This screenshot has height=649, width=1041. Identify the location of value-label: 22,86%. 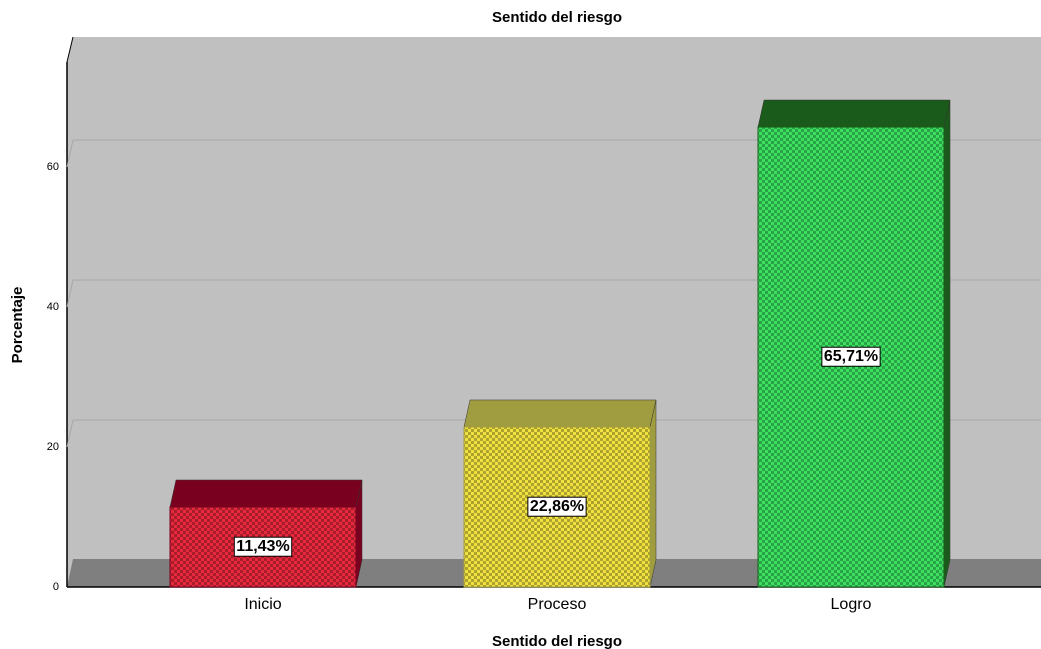
(557, 506).